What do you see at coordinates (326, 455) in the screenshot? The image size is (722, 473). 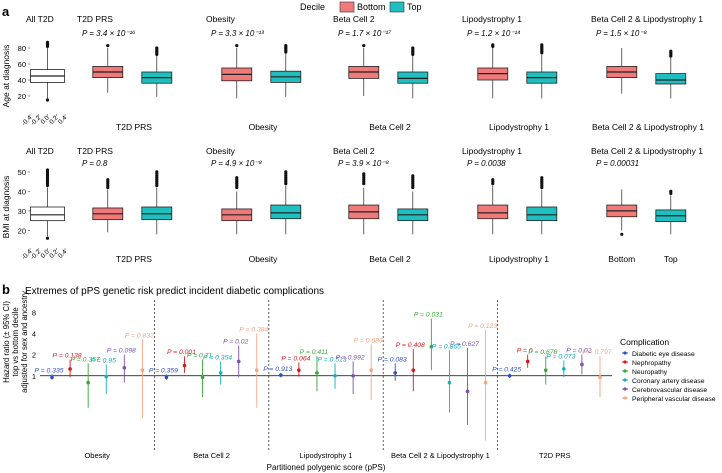 I see `forest-group-label: Lipodystrophy 1` at bounding box center [326, 455].